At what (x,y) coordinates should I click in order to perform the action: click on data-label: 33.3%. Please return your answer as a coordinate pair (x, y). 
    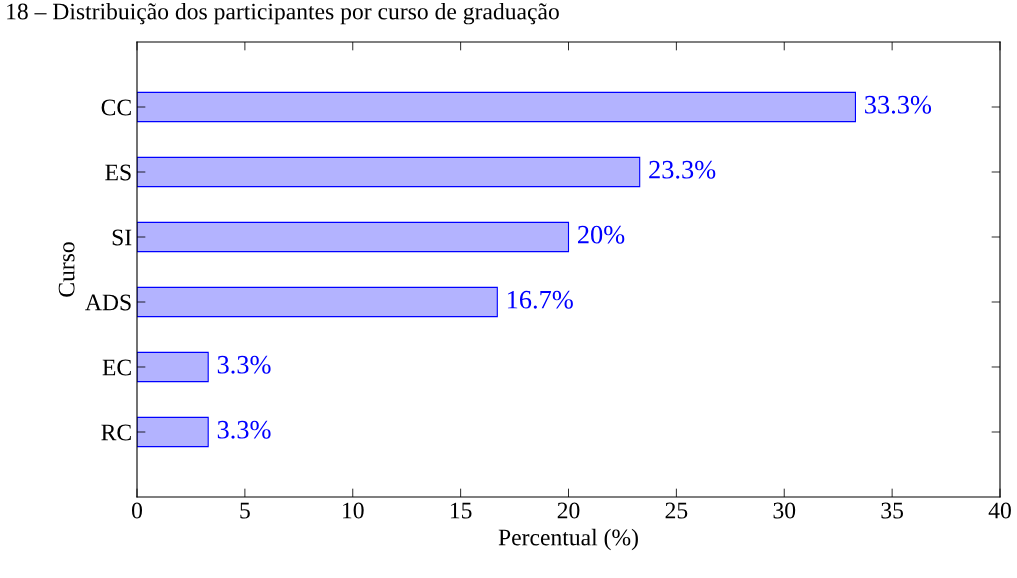
    Looking at the image, I should click on (898, 104).